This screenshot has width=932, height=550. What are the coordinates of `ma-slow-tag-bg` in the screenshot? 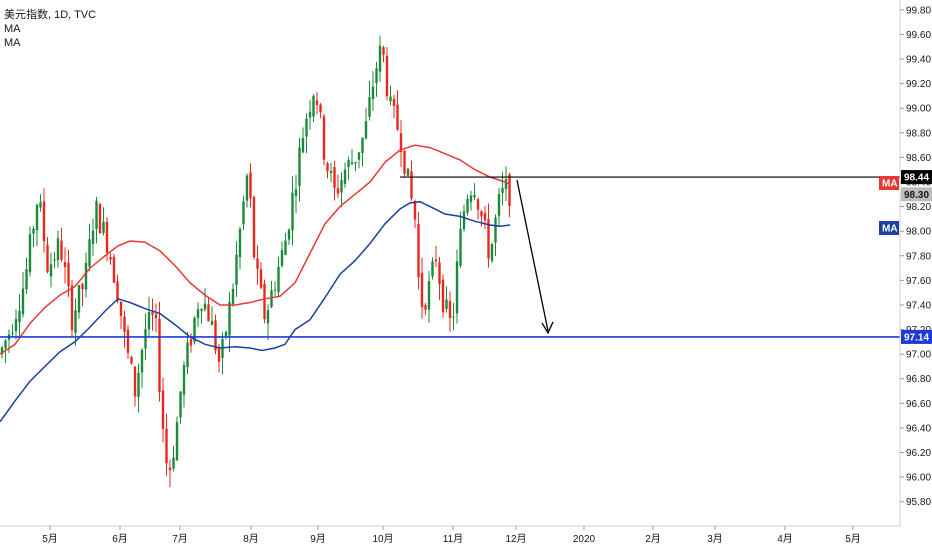 It's located at (889, 228).